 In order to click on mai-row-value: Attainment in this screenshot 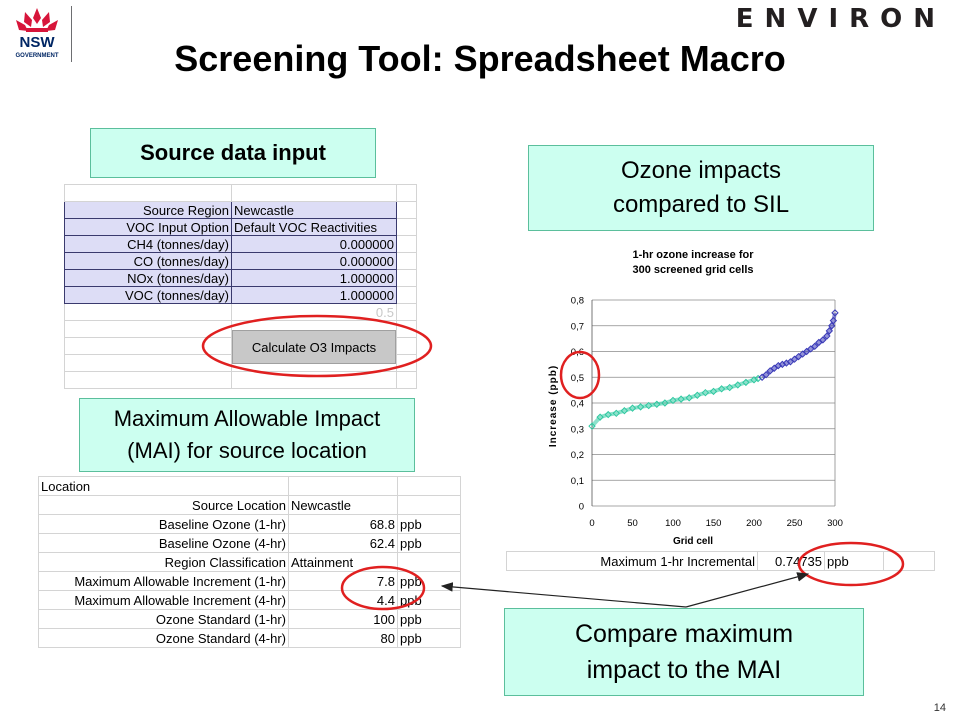, I will do `click(343, 562)`.